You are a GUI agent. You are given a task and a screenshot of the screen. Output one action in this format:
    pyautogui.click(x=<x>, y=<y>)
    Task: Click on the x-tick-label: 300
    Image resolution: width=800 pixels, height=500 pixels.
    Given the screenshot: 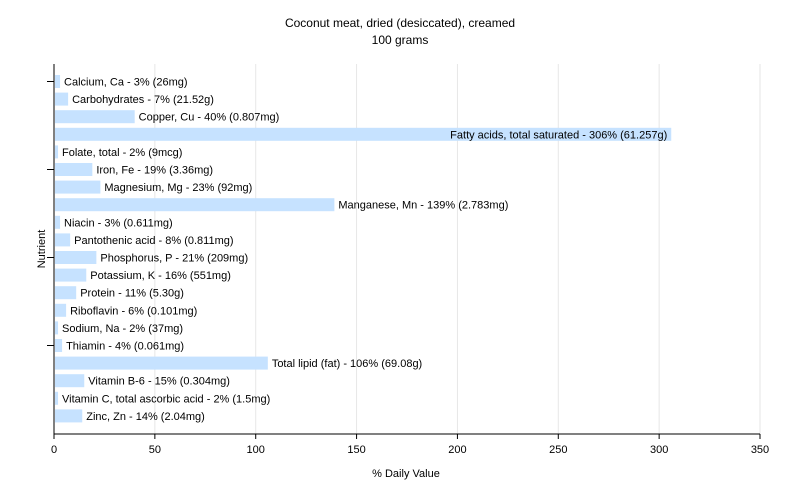 What is the action you would take?
    pyautogui.click(x=659, y=450)
    